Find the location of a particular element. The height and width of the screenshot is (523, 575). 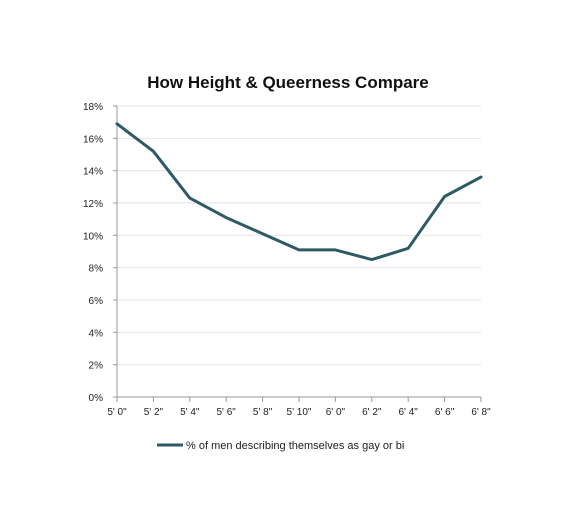

x-tick-label: 6' 4" is located at coordinates (409, 412).